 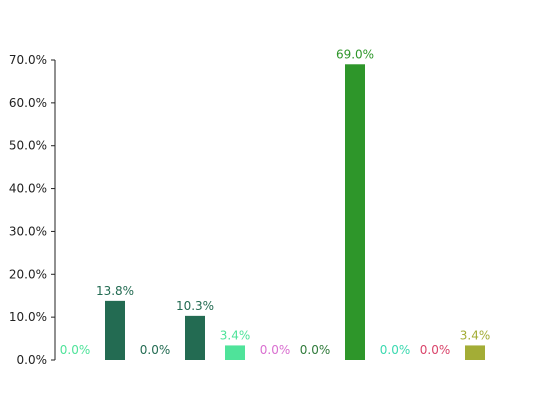 What do you see at coordinates (28, 146) in the screenshot?
I see `y-tick-label: 50.0%` at bounding box center [28, 146].